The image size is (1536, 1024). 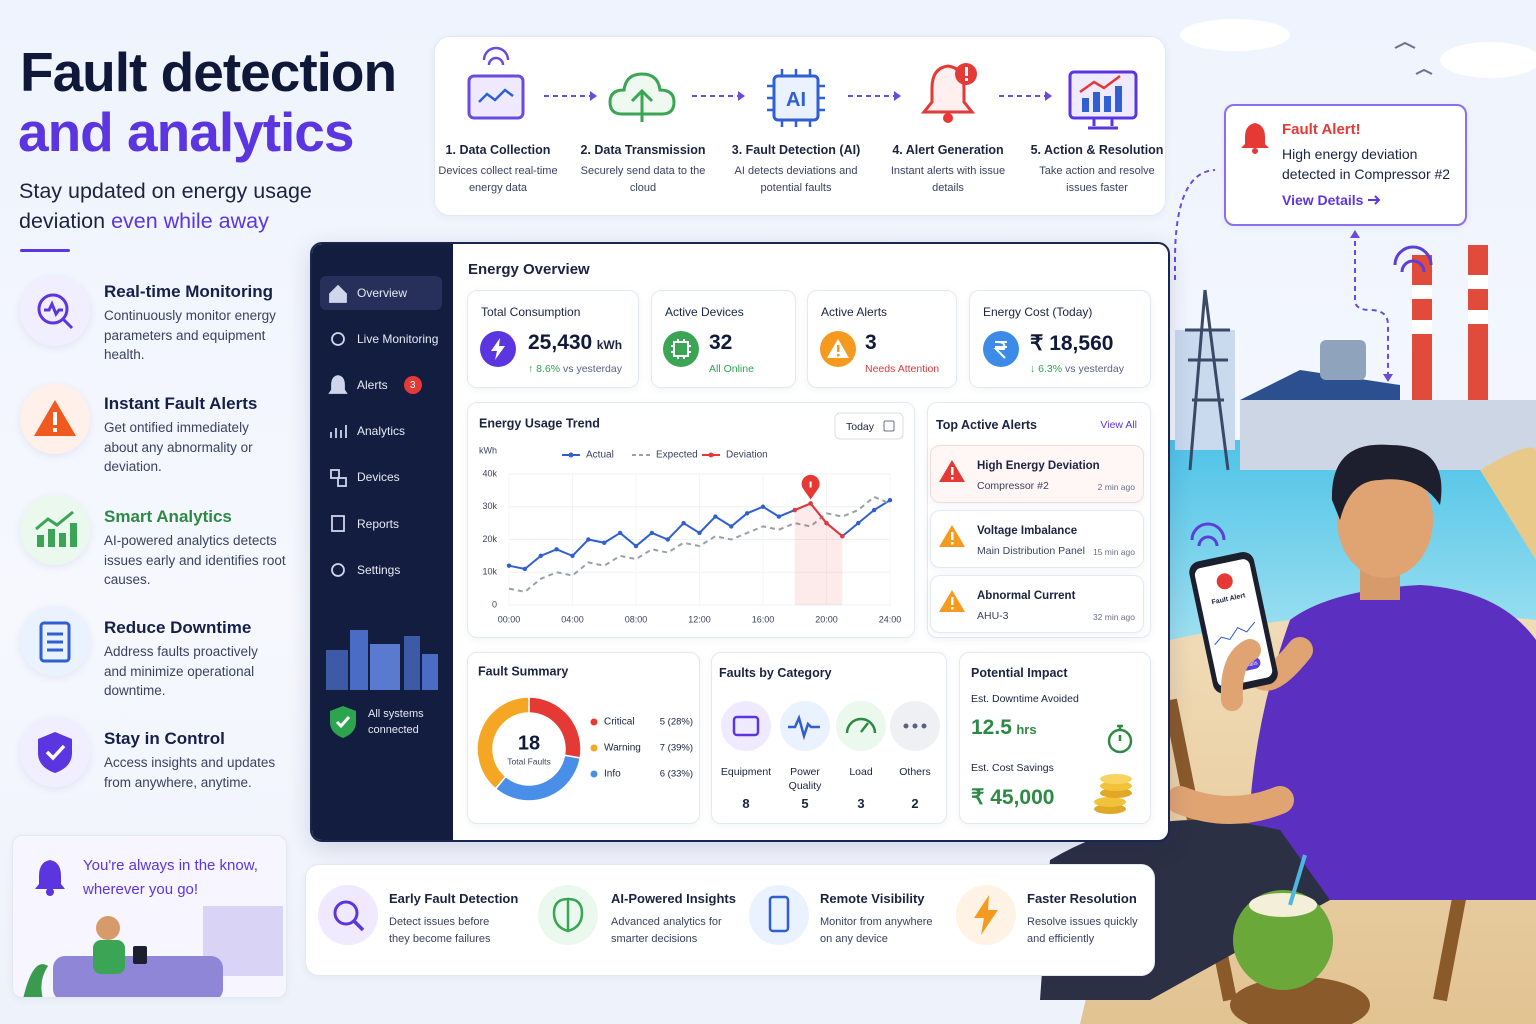 What do you see at coordinates (1116, 487) in the screenshot?
I see `alert-item-time: 2 min ago` at bounding box center [1116, 487].